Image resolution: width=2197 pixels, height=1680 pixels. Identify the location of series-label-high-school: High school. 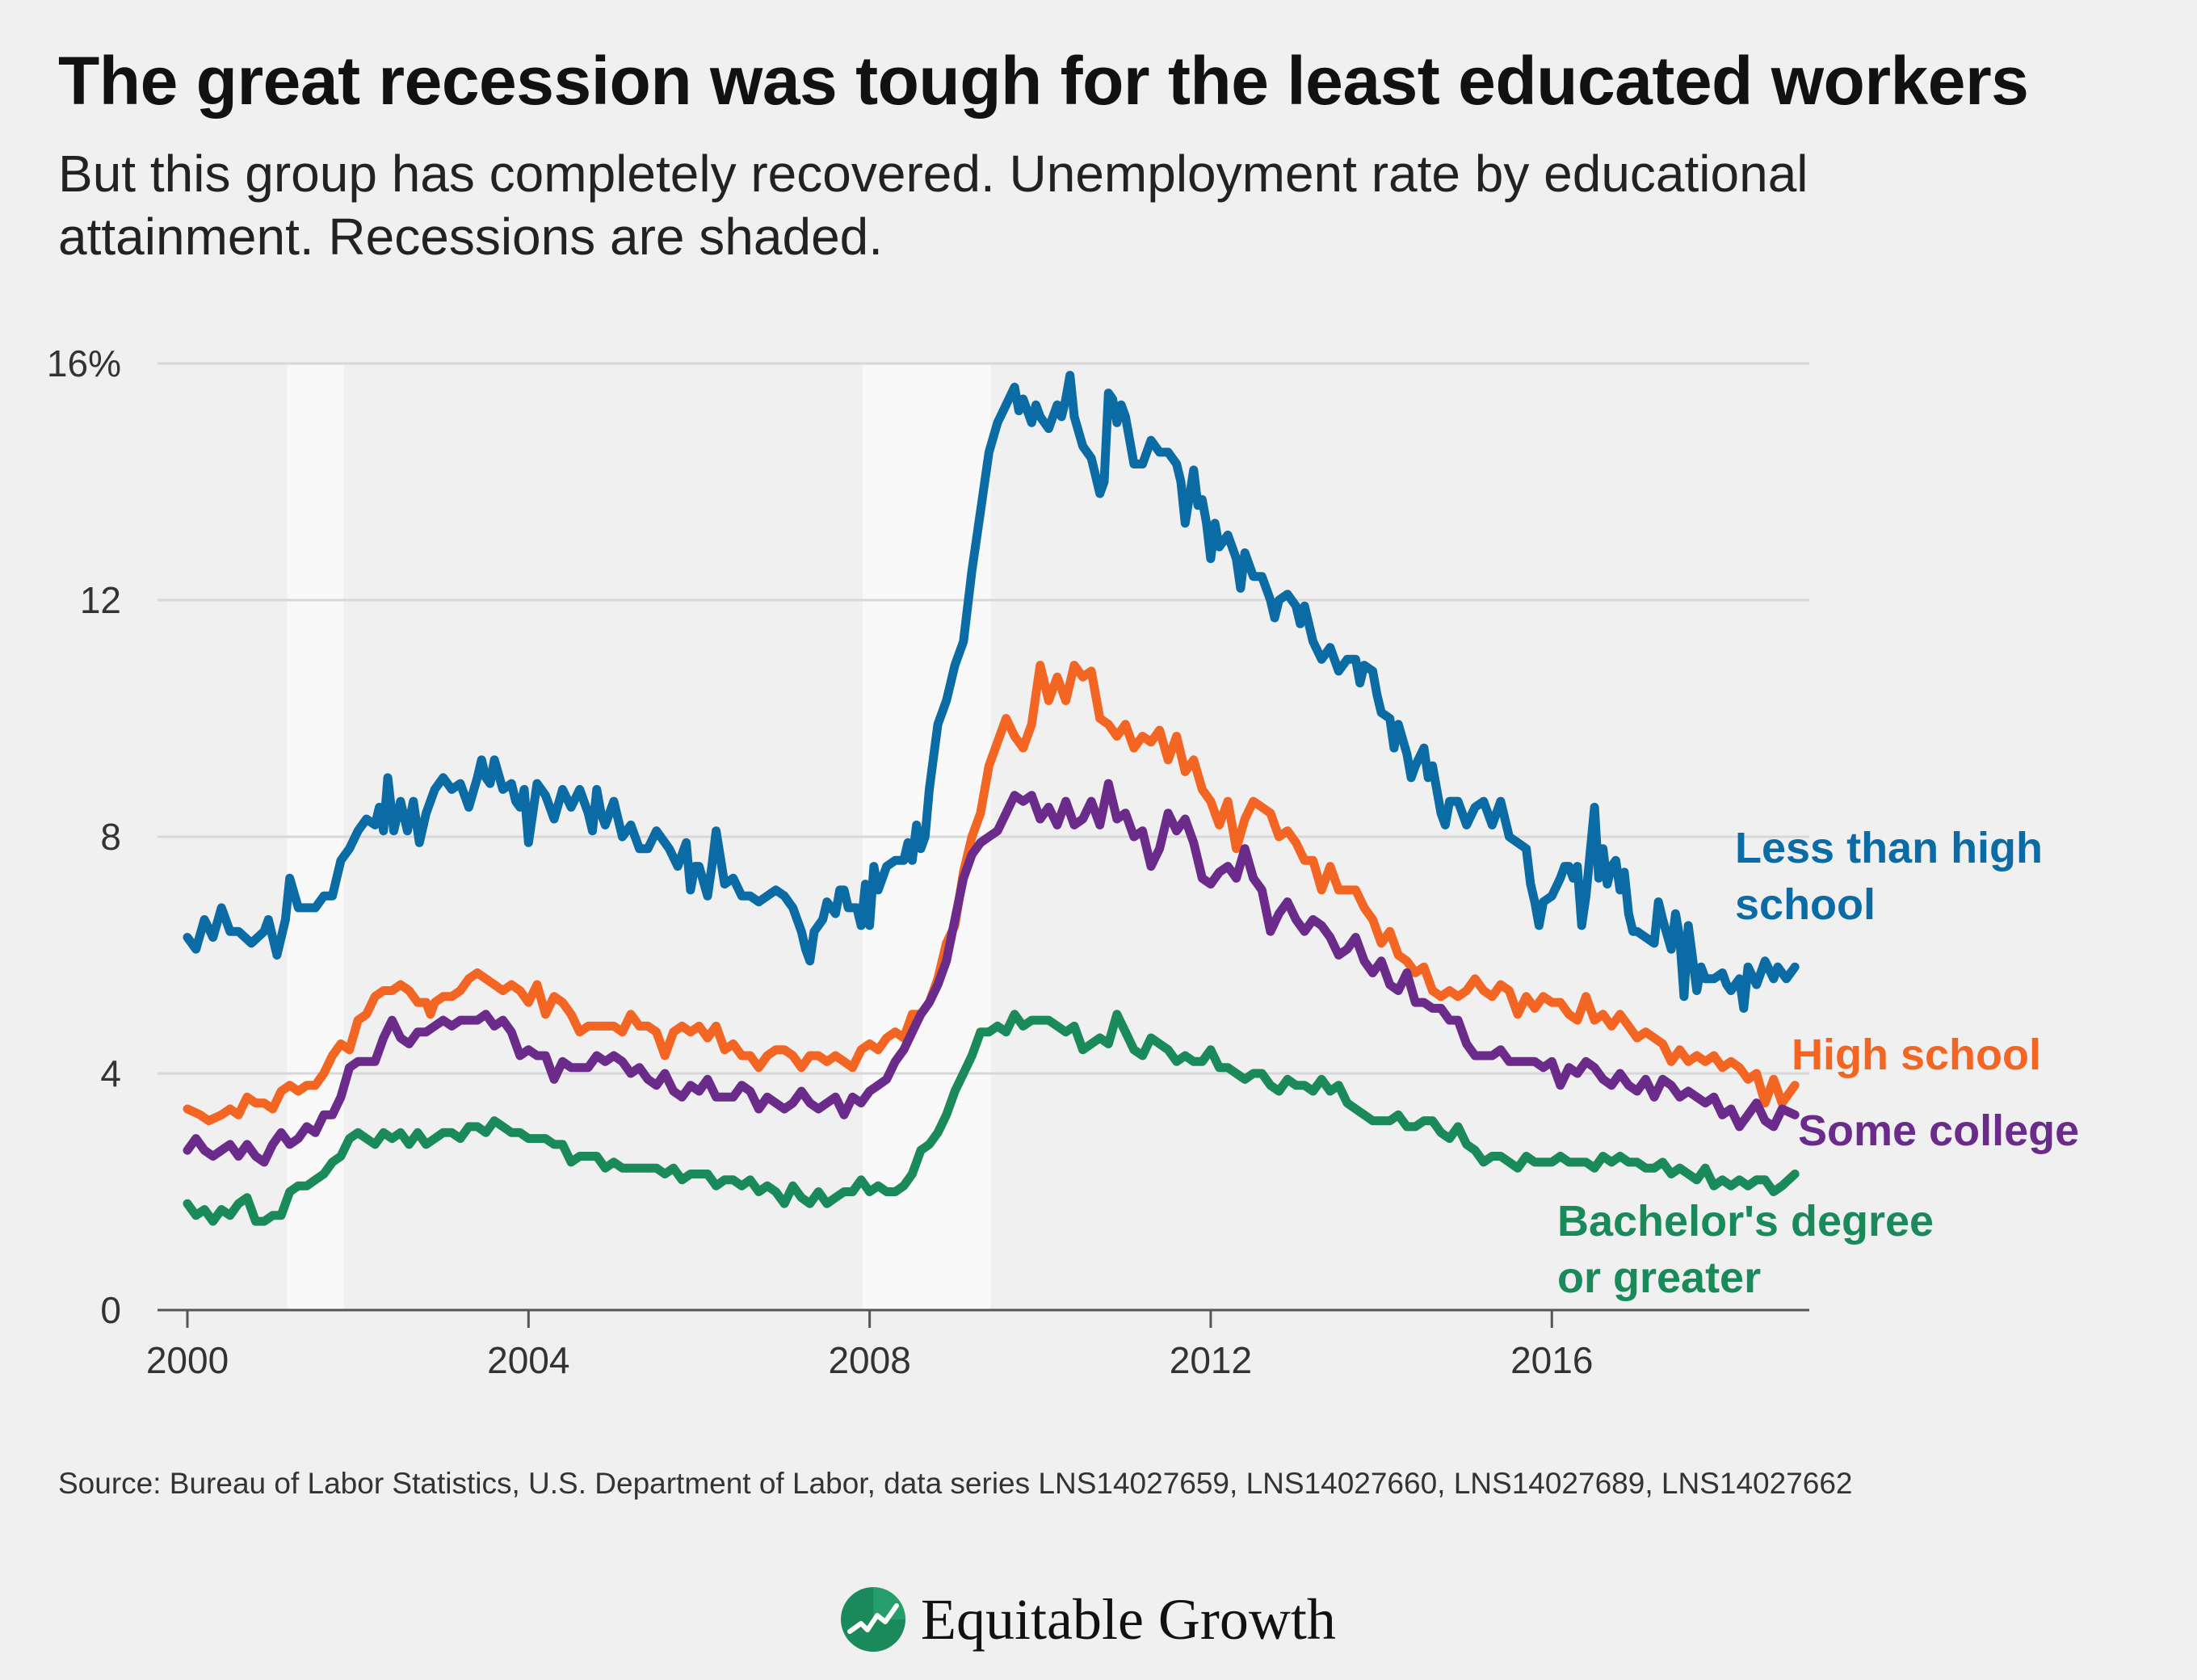
(1916, 1055).